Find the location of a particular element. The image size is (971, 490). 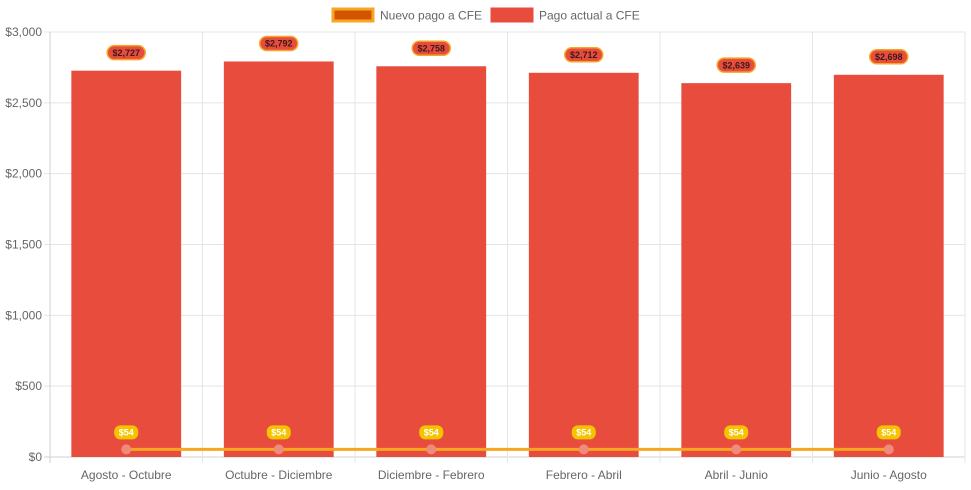

y-tick-label: $1,500 is located at coordinates (23, 245).